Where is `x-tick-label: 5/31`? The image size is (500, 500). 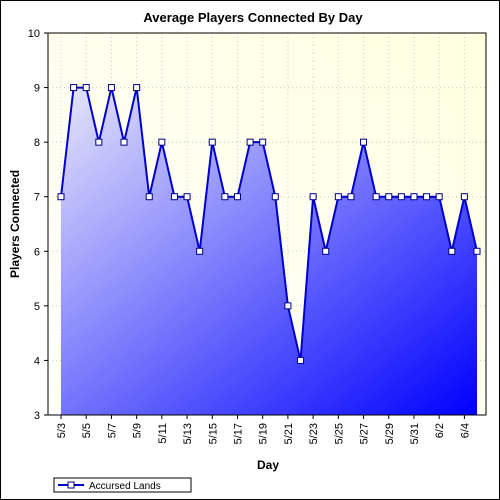 x-tick-label: 5/31 is located at coordinates (415, 433).